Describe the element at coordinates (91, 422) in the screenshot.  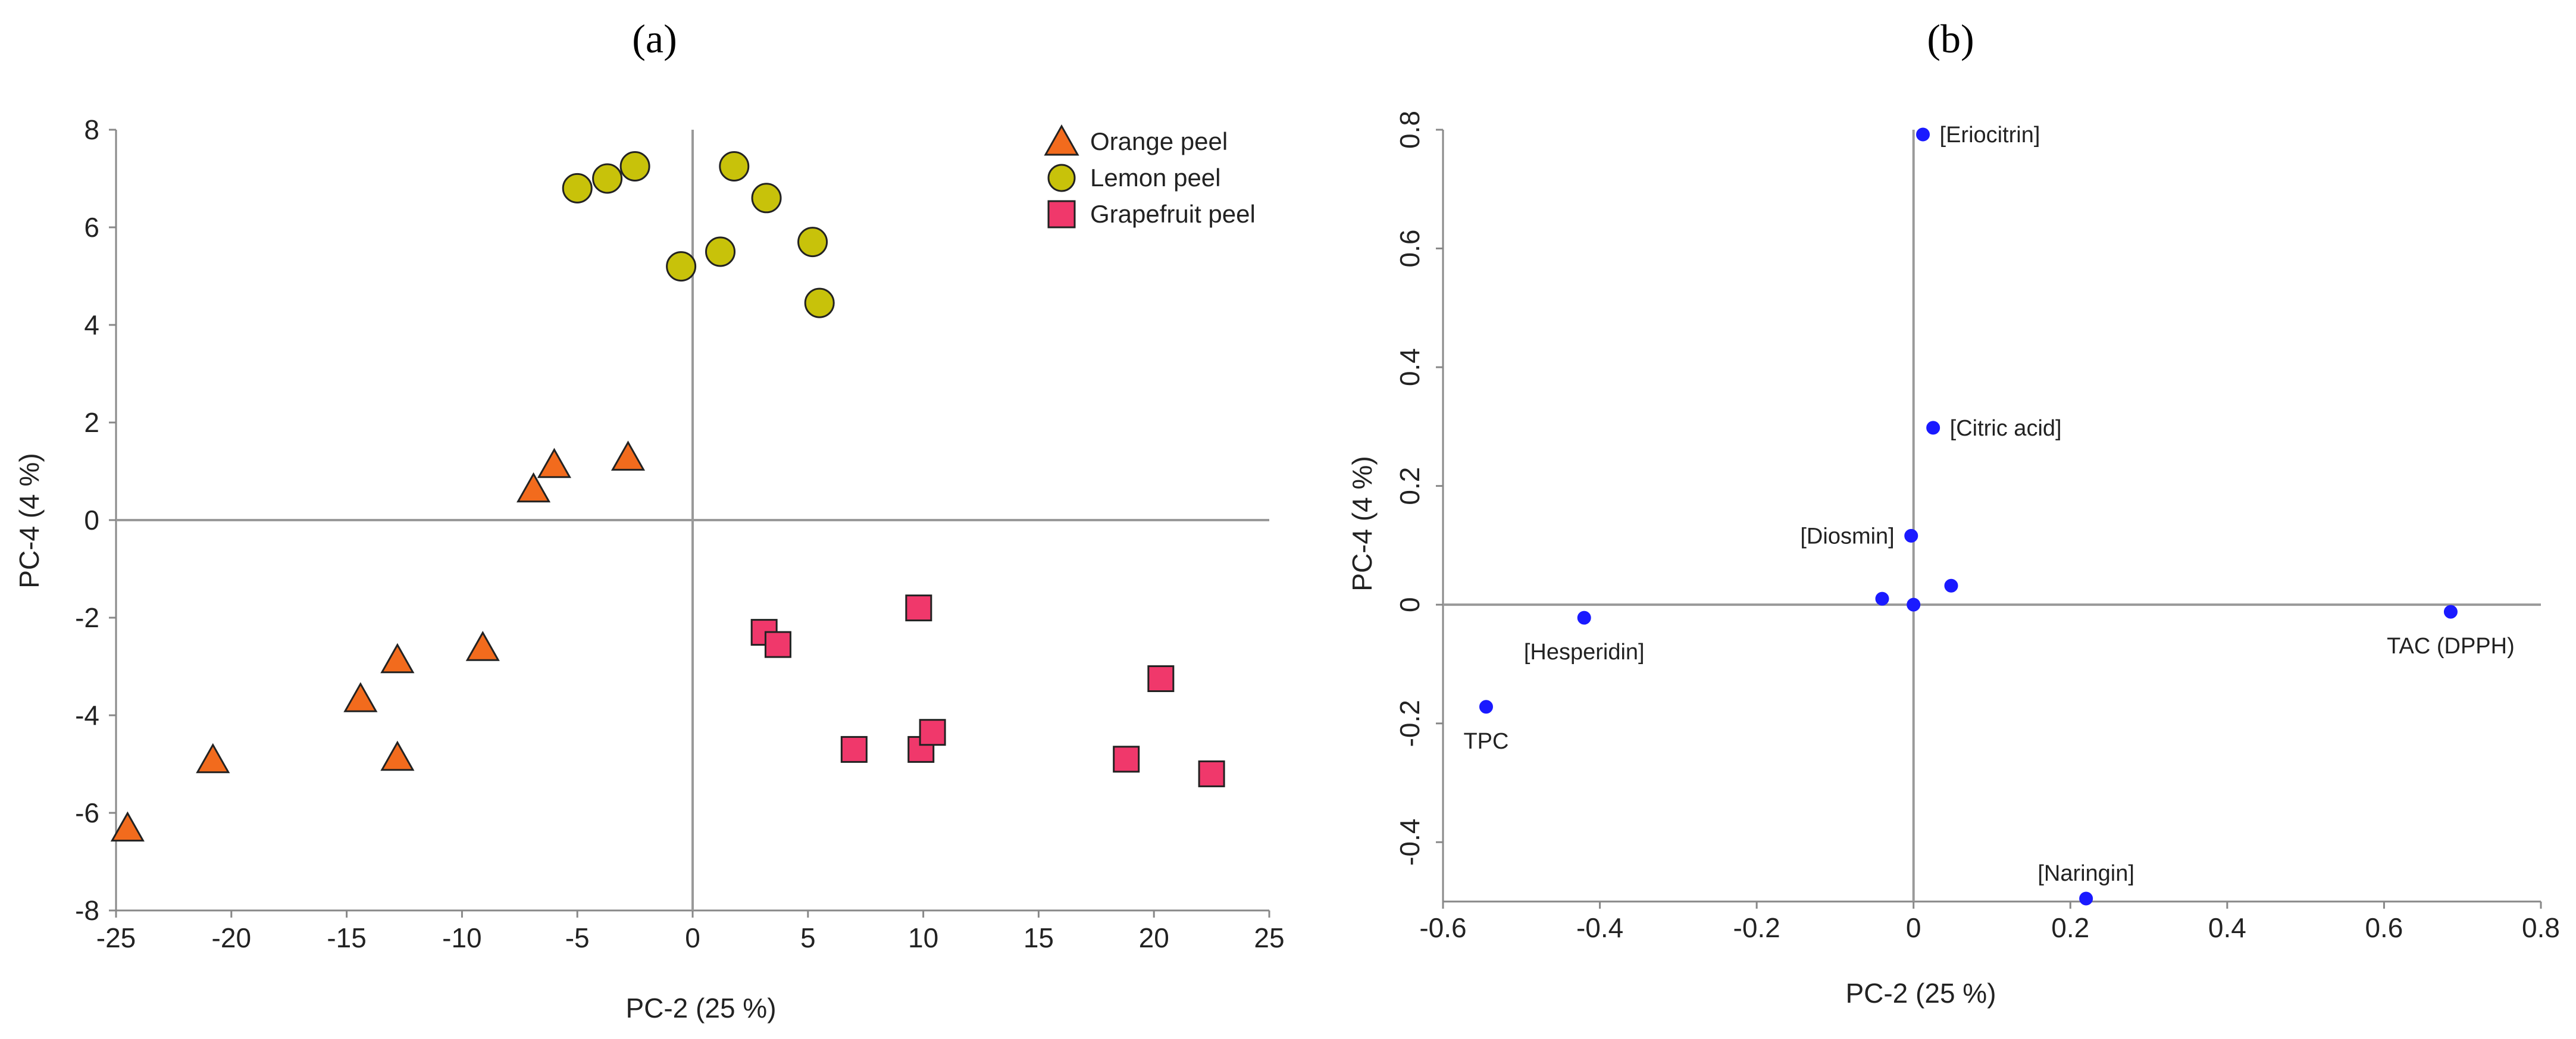
I see `y-tick-label: 2` at that location.